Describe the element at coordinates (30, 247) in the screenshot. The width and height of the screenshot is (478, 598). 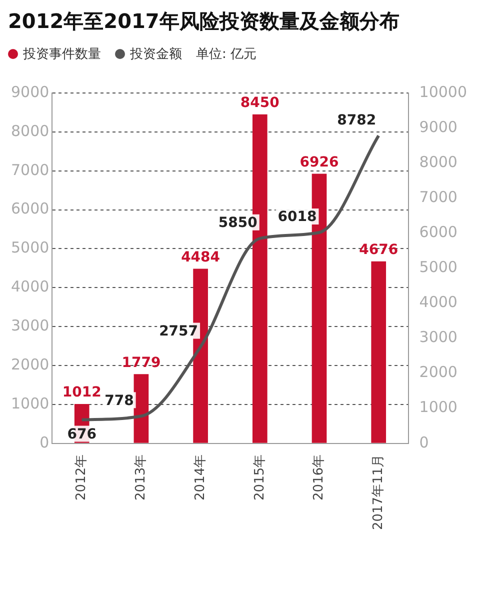
I see `y-tick-label: 5000` at that location.